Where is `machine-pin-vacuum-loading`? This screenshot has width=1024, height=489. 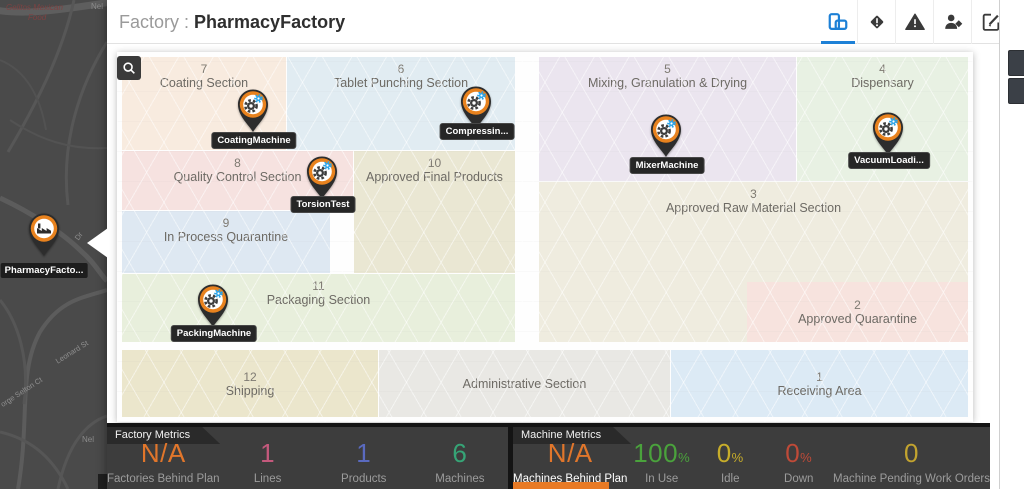 machine-pin-vacuum-loading is located at coordinates (888, 133).